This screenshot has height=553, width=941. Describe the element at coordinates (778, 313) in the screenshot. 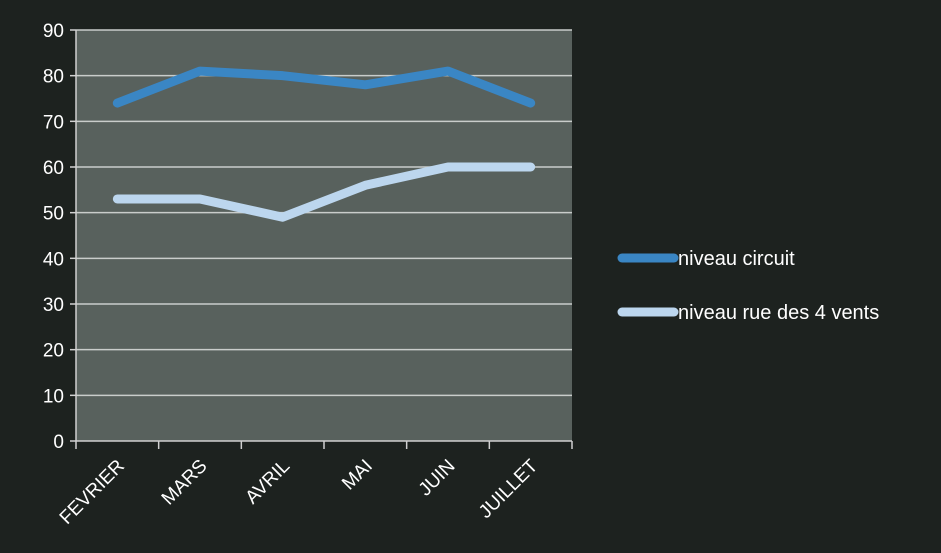

I see `legend-label: niveau rue des 4 vents` at that location.